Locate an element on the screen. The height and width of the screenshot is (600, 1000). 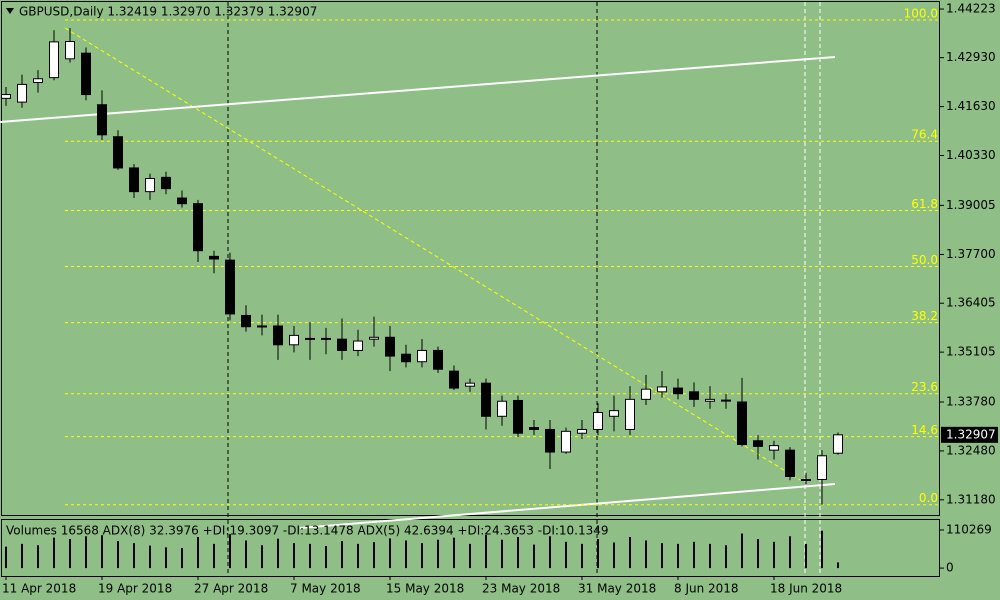
y-tick-label: 1.37700 is located at coordinates (971, 254).